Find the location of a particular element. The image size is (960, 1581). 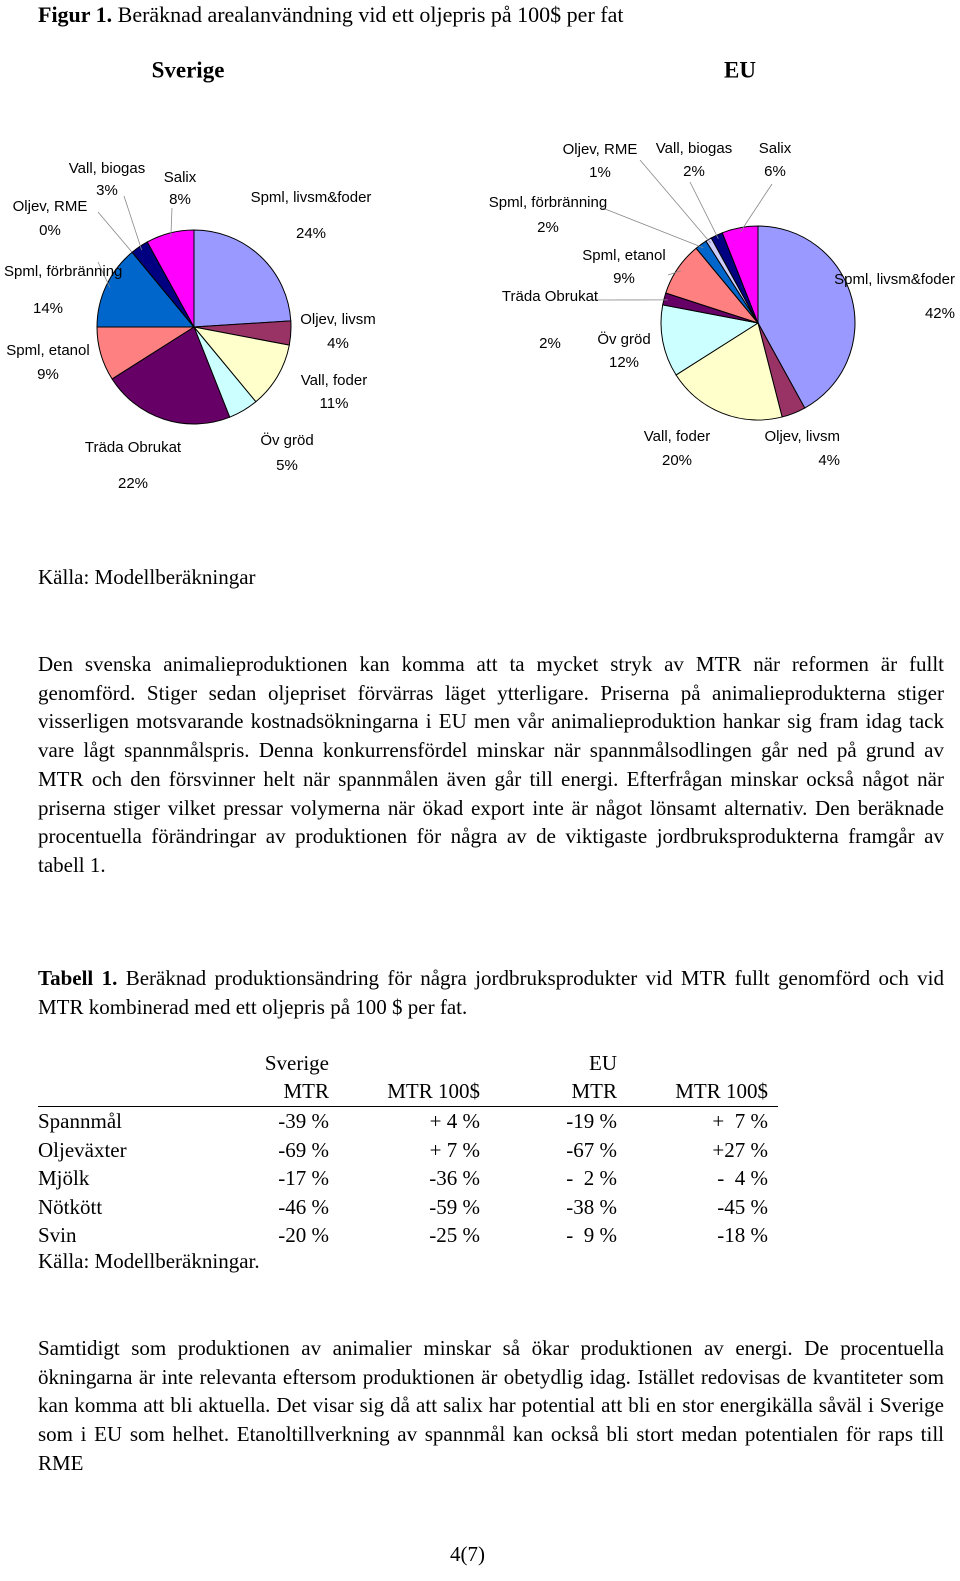

page-number: 4(7) is located at coordinates (467, 1554).